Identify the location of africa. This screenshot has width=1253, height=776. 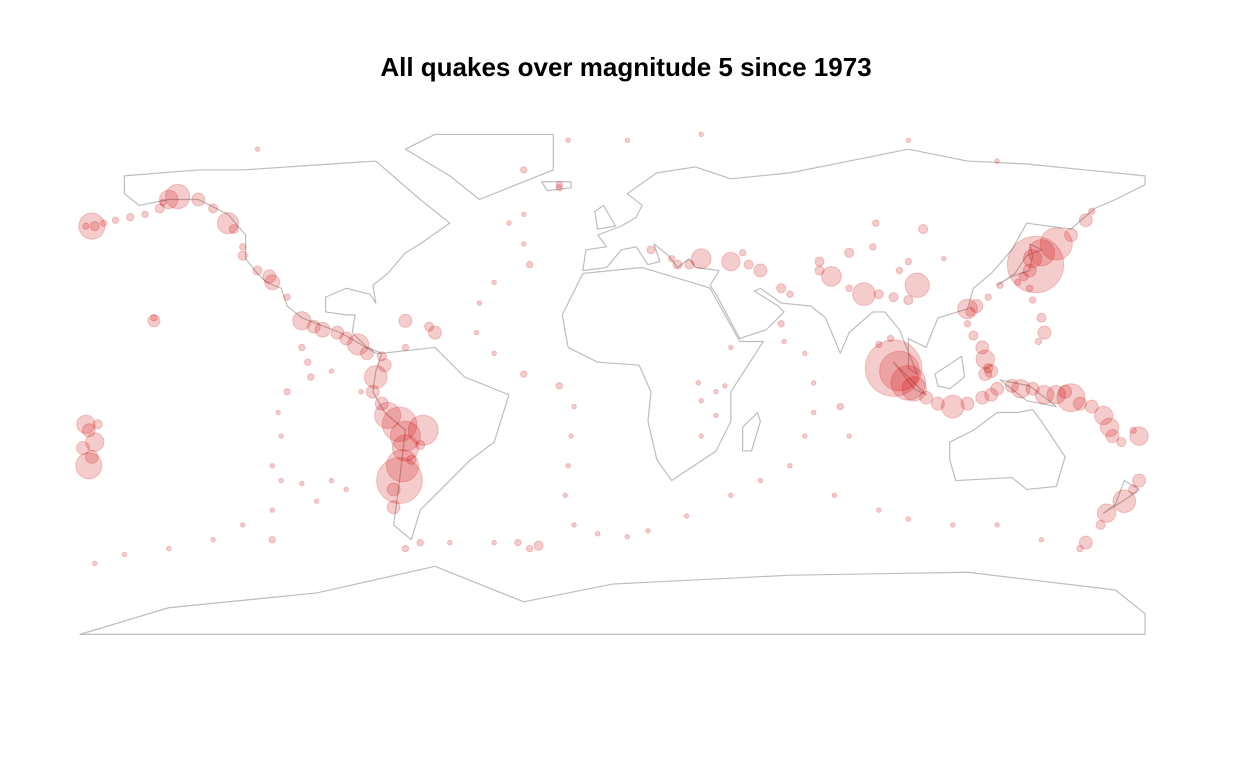
(662, 374).